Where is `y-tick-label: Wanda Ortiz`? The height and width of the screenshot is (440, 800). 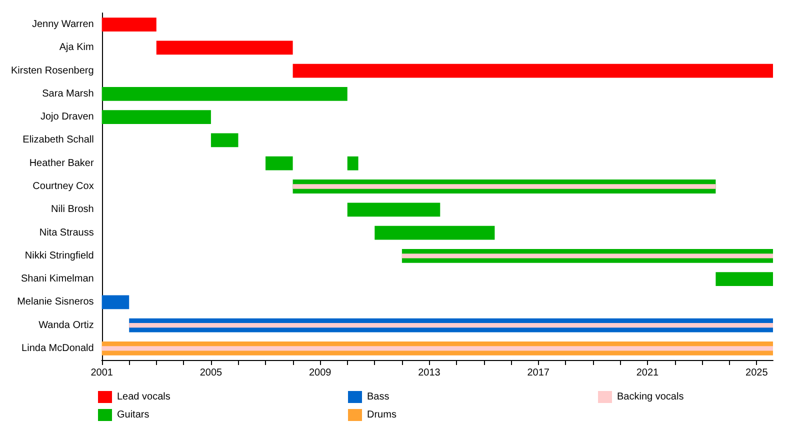
y-tick-label: Wanda Ortiz is located at coordinates (66, 325).